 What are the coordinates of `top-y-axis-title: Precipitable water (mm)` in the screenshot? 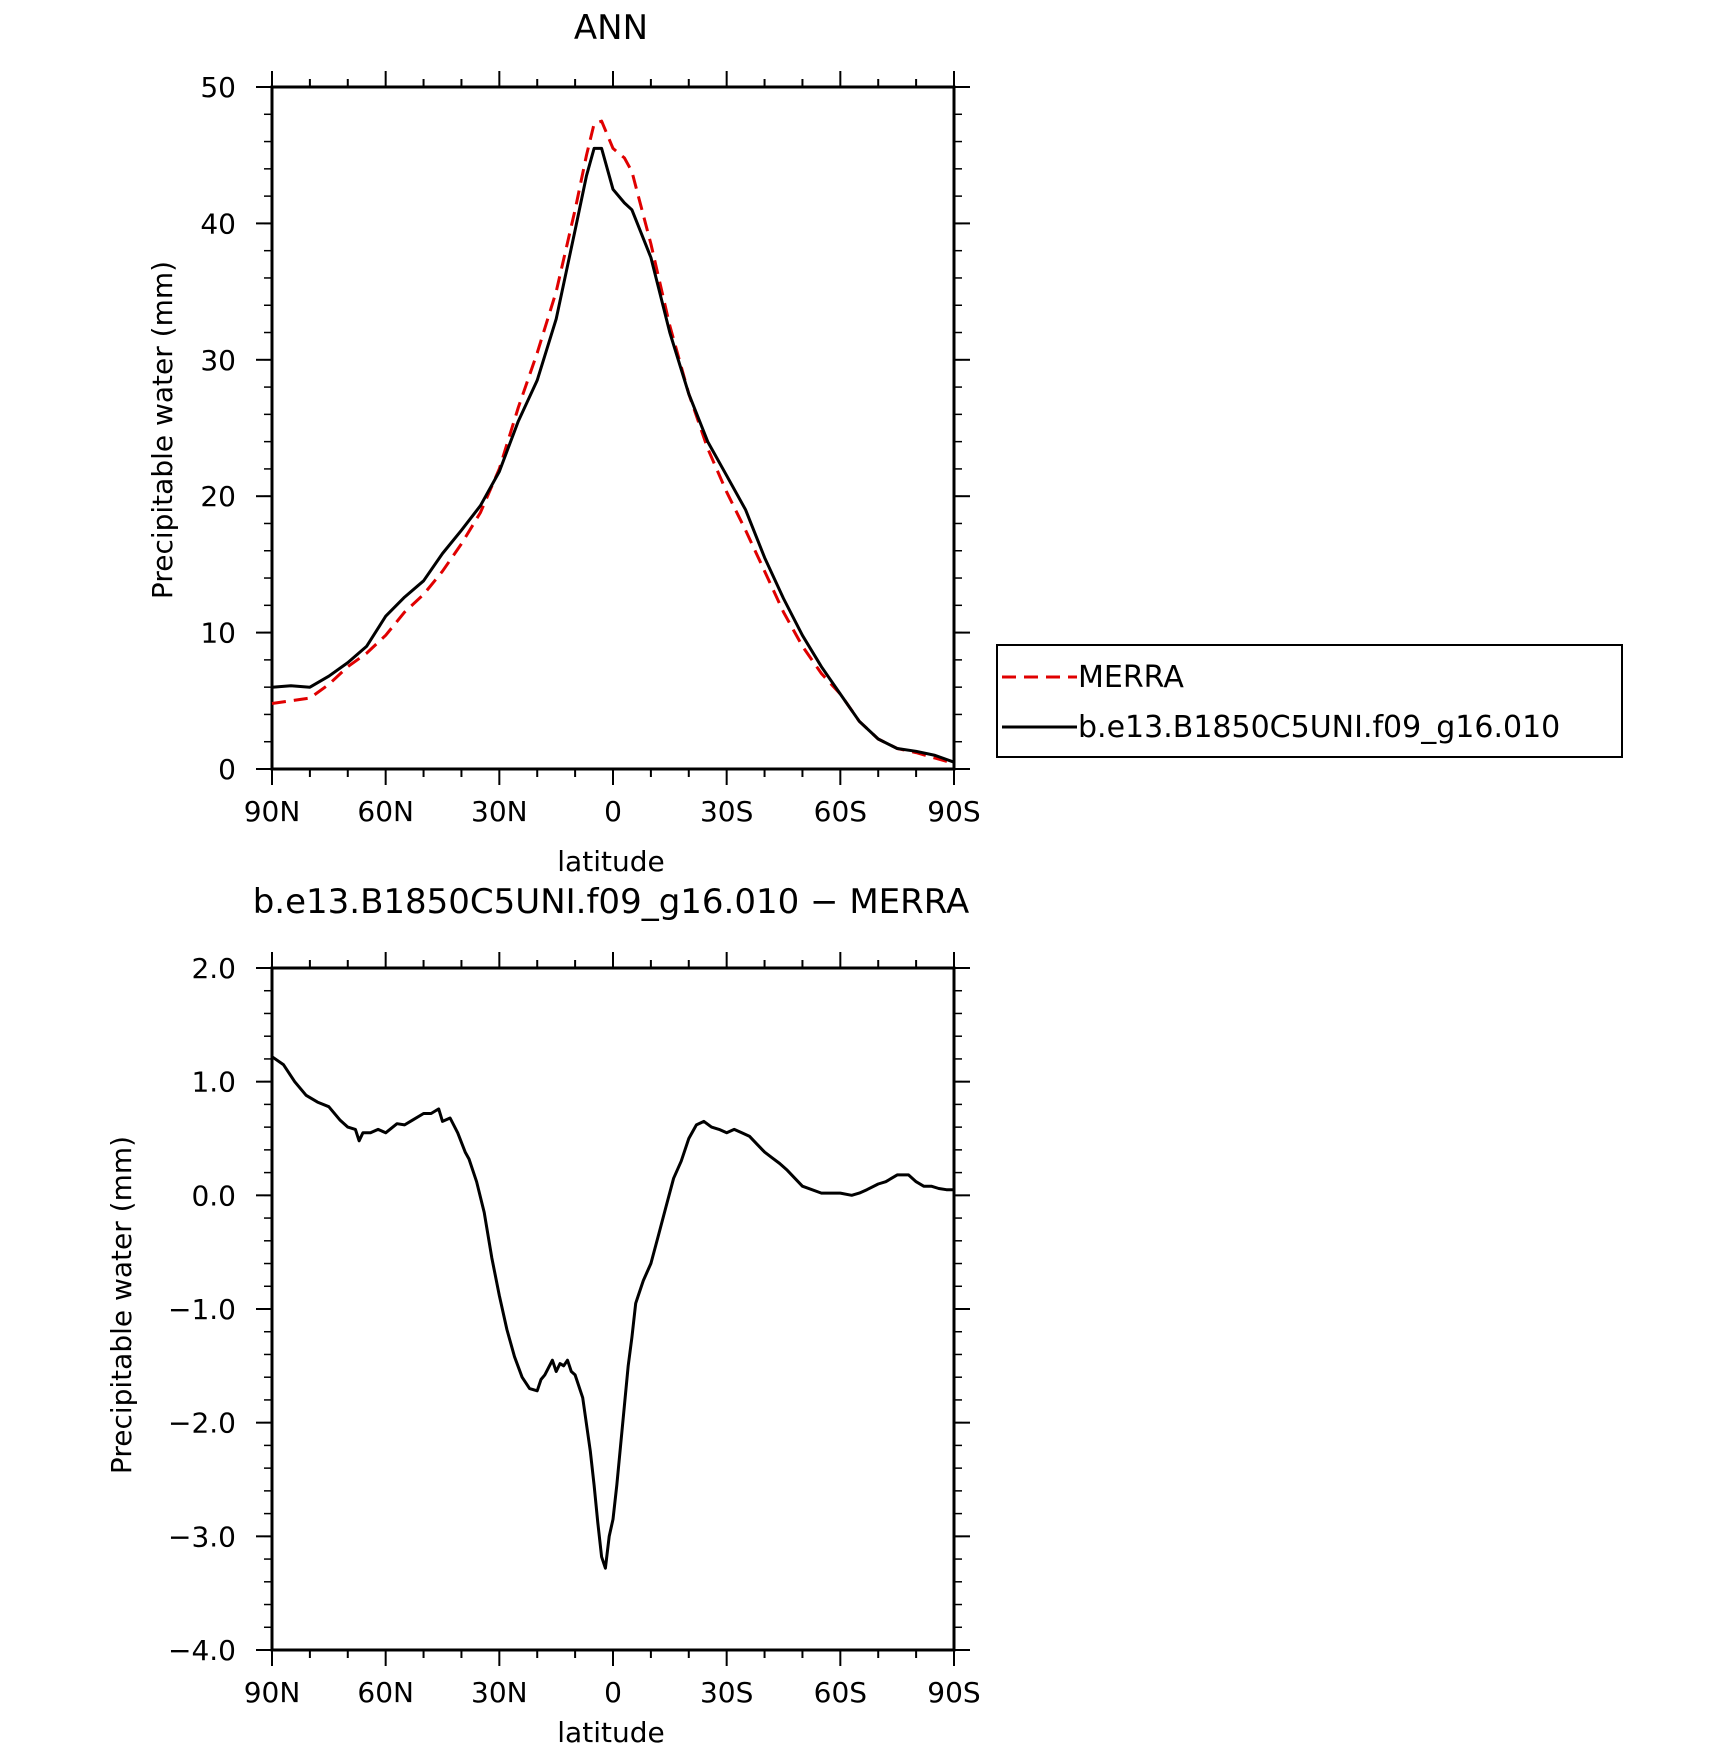 It's located at (162, 430).